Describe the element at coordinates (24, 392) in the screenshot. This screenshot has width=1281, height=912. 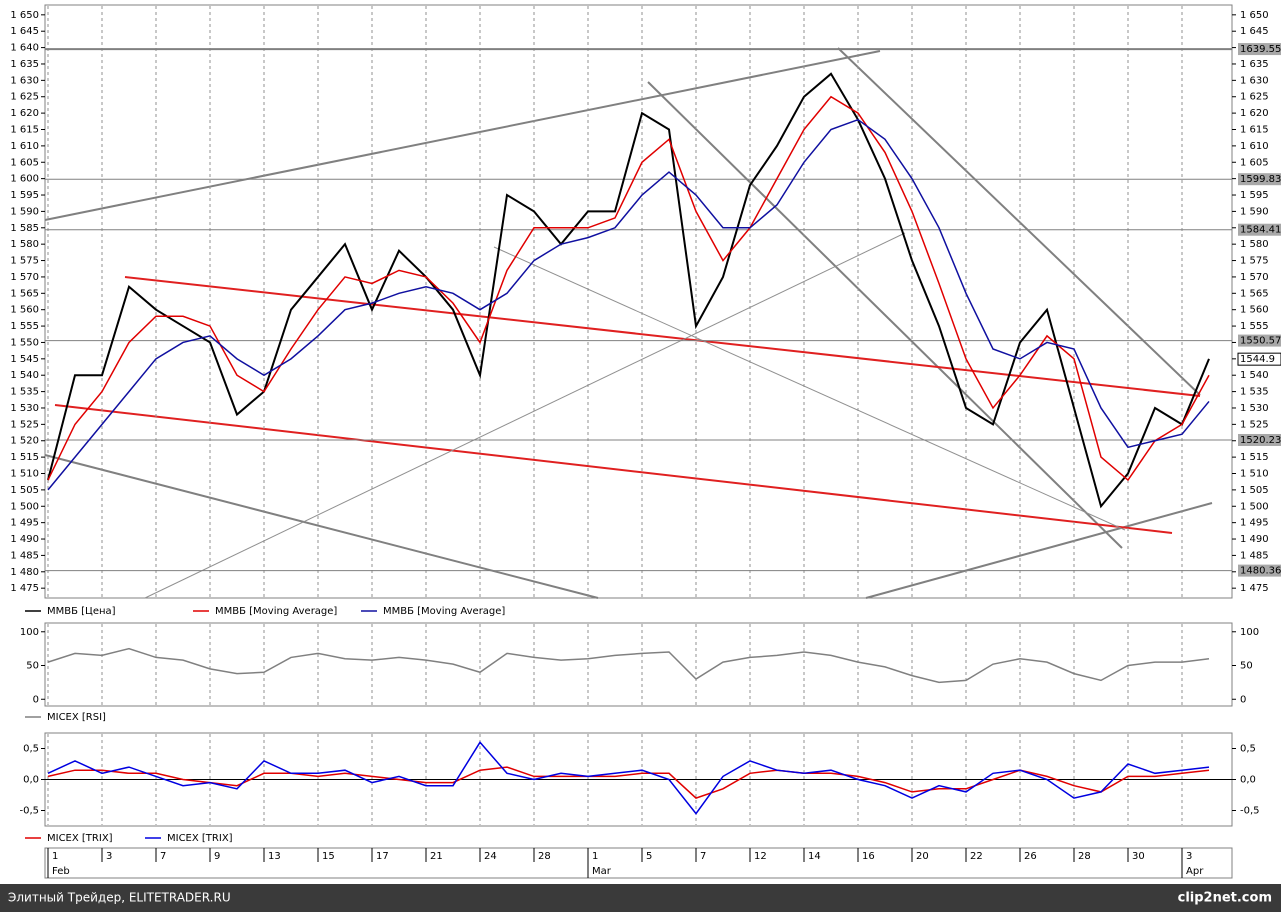
I see `y-tick-label: 1 535` at that location.